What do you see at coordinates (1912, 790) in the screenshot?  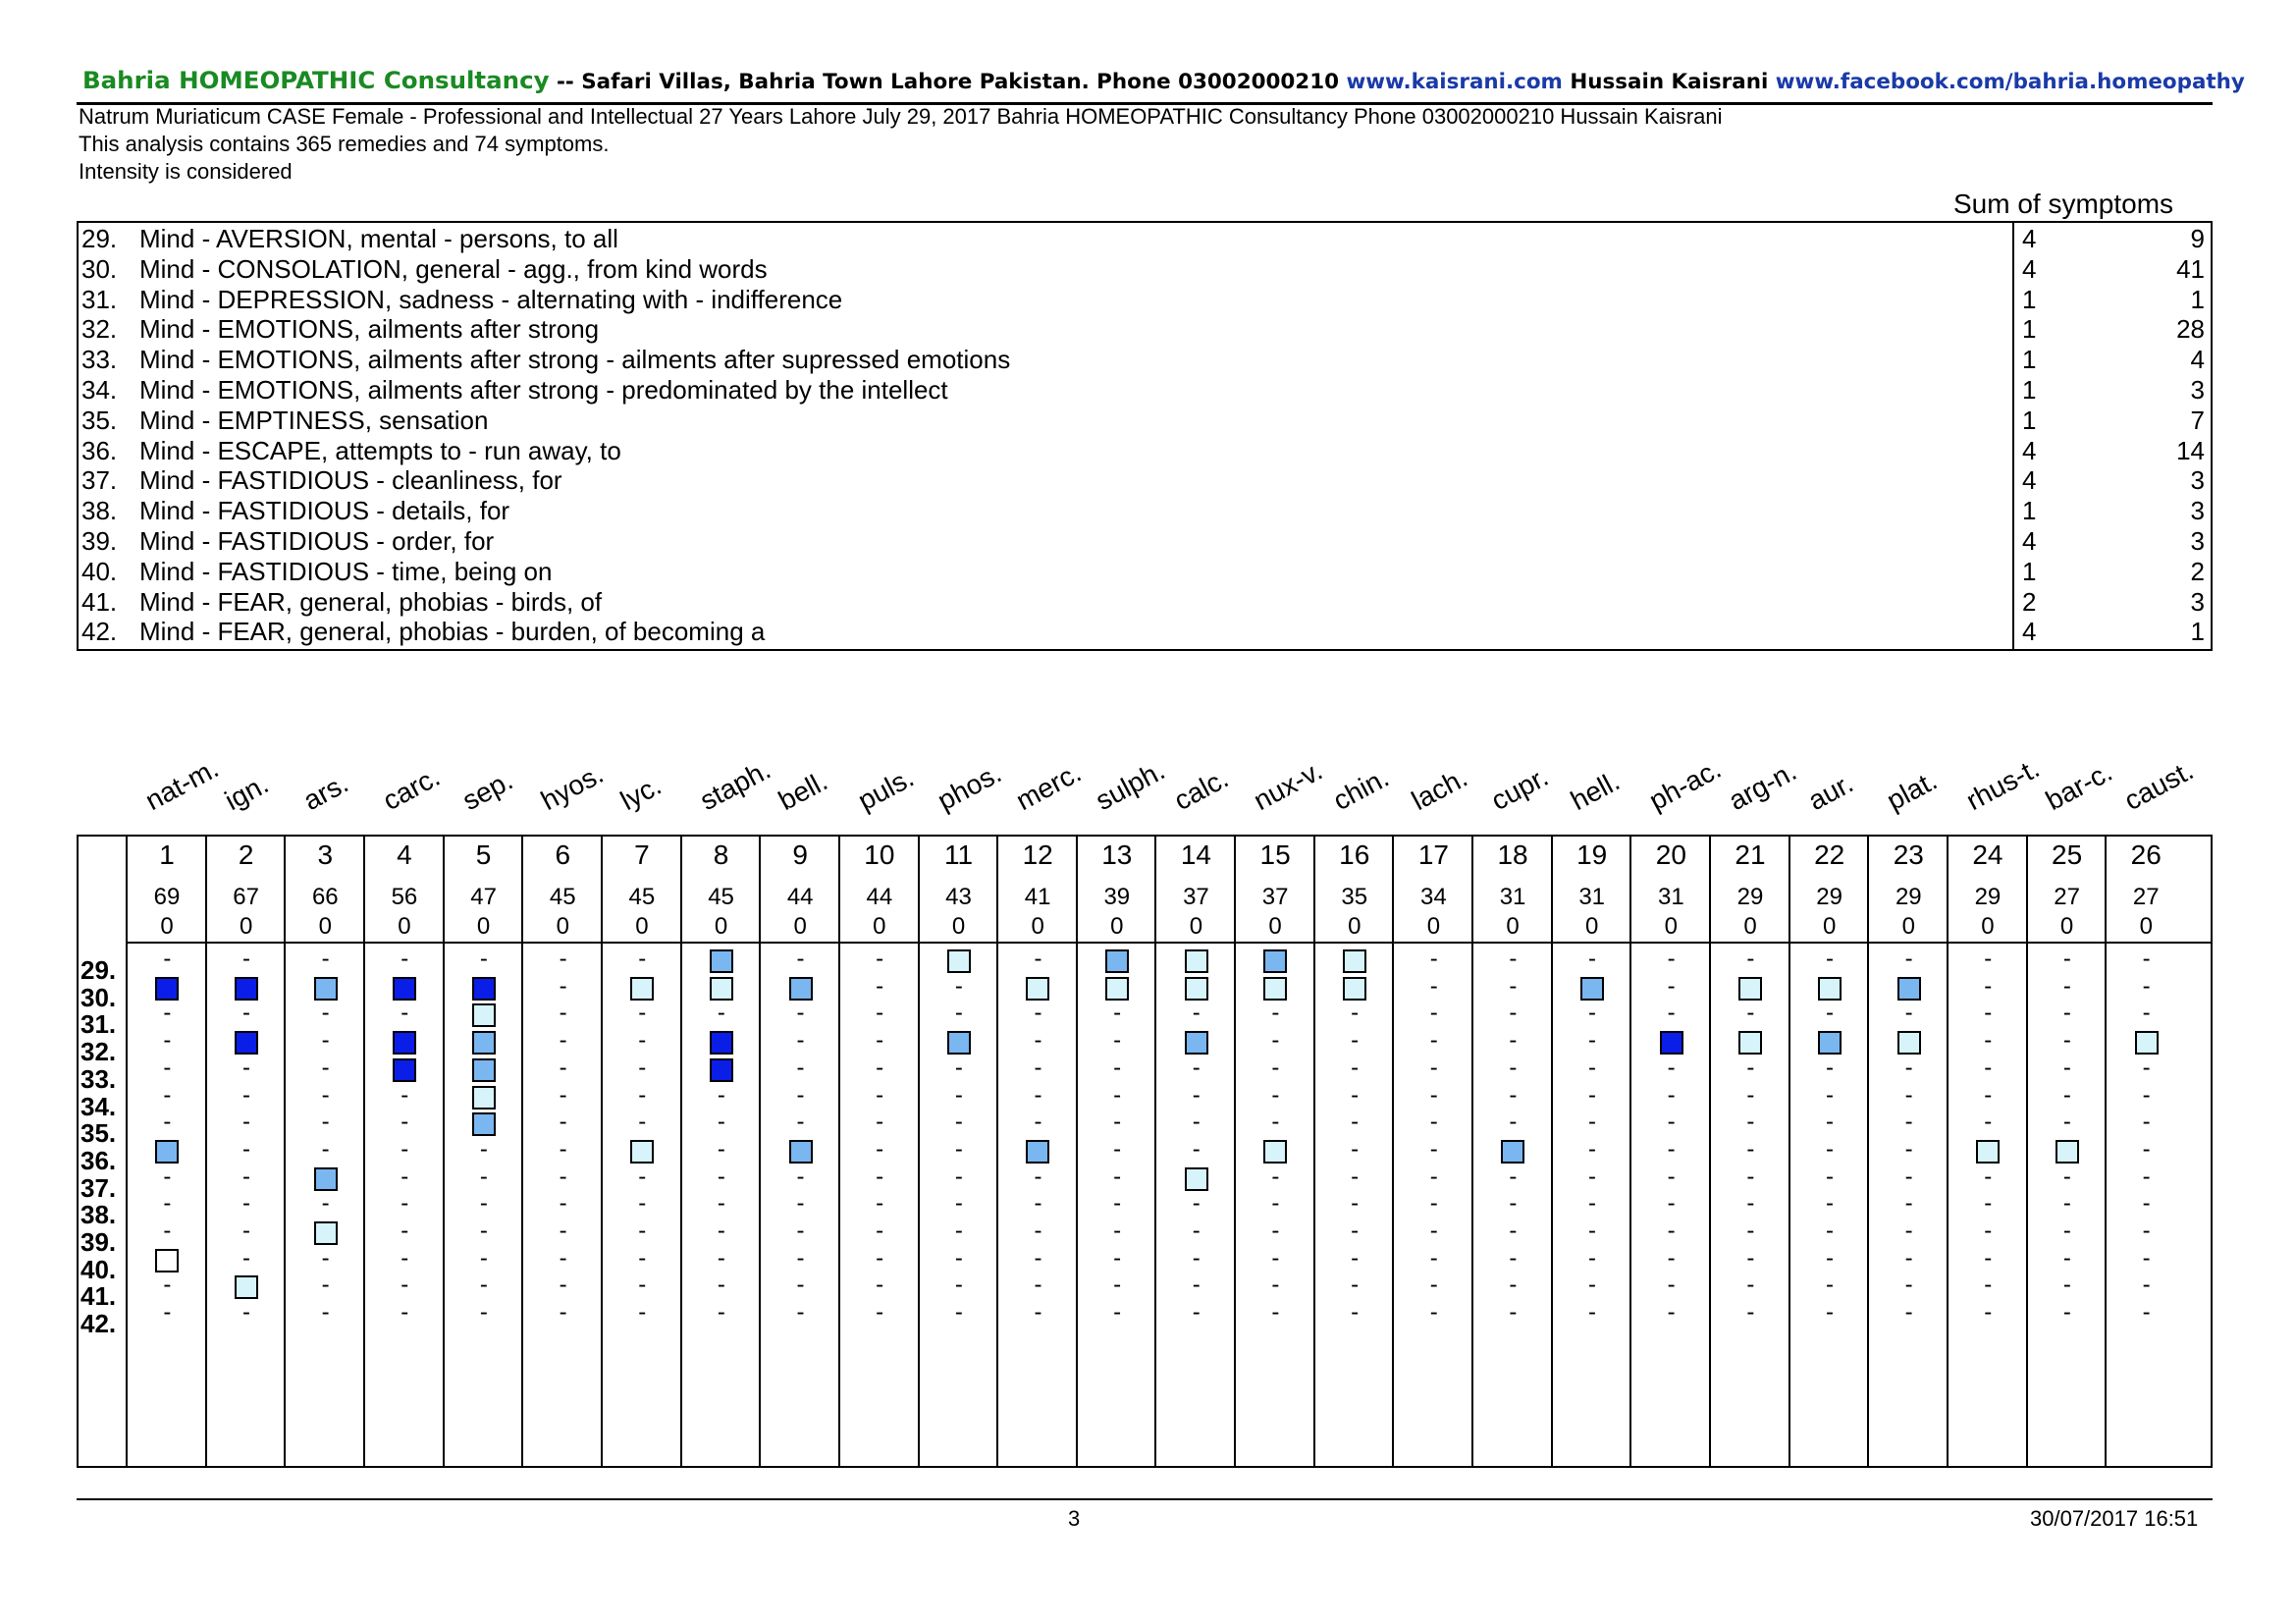 I see `remedy-name: plat.` at bounding box center [1912, 790].